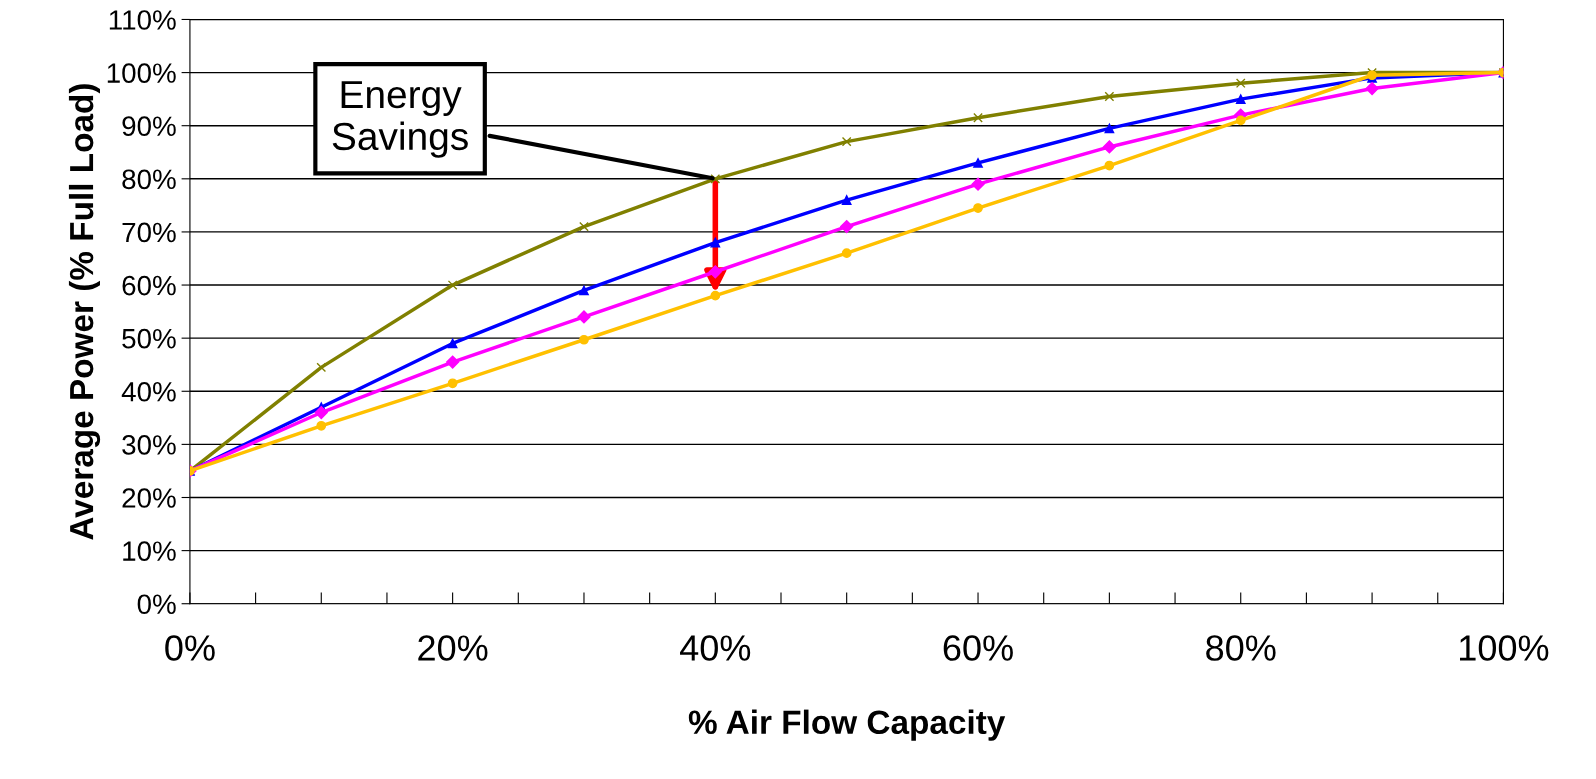 This screenshot has width=1596, height=779. Describe the element at coordinates (847, 725) in the screenshot. I see `x-axis-title: % Air Flow Capacity` at that location.